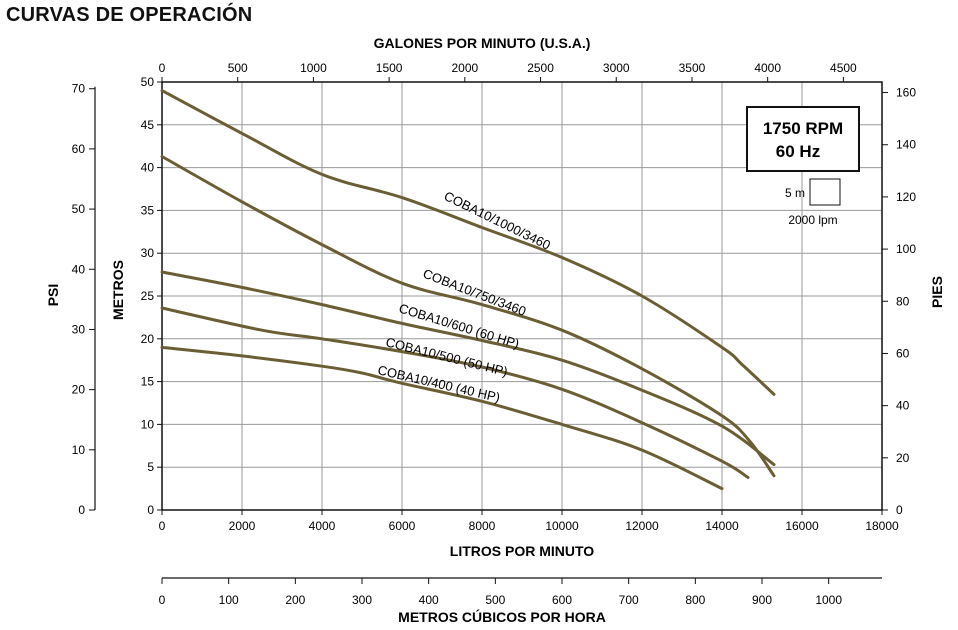  Describe the element at coordinates (389, 68) in the screenshot. I see `gpm-tick-label: 1500` at that location.